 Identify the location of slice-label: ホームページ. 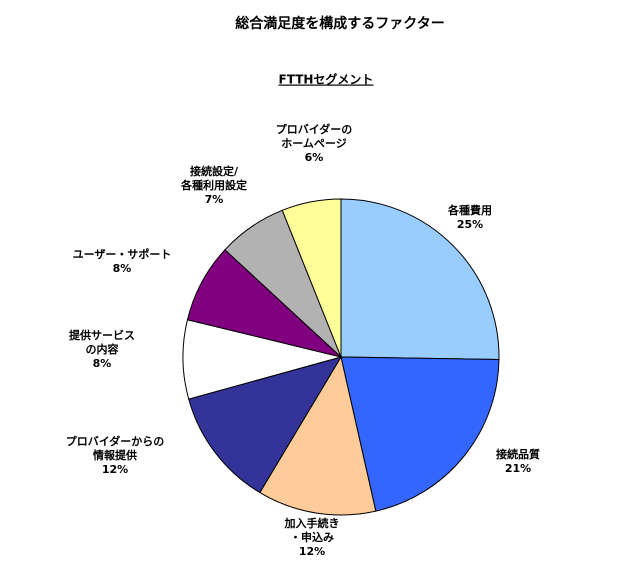
(313, 143).